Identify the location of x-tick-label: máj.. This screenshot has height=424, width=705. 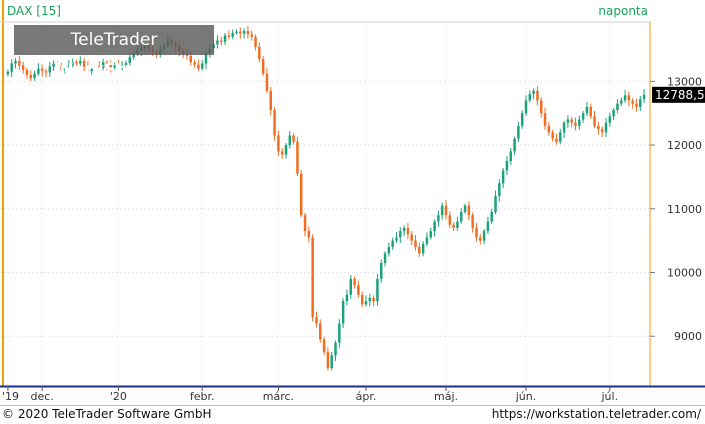
(446, 396).